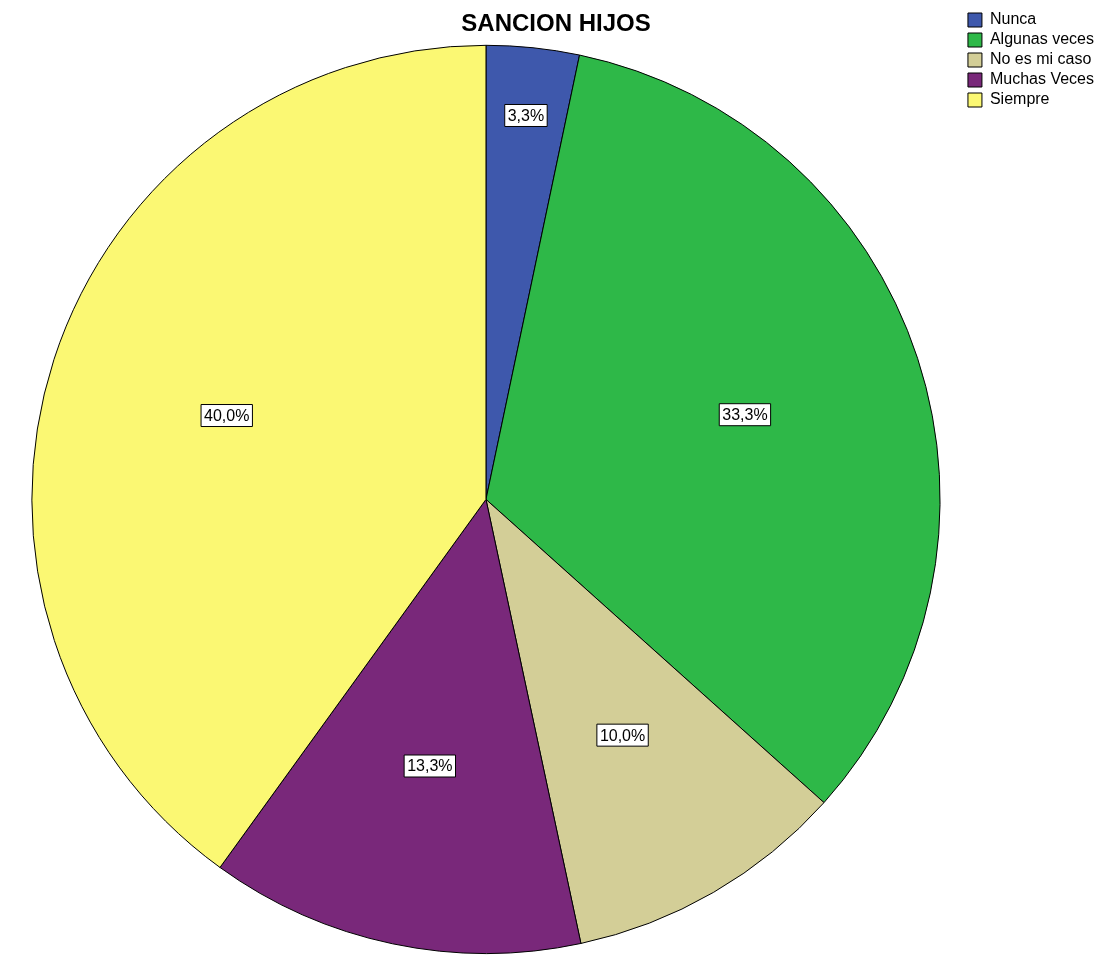  What do you see at coordinates (1019, 99) in the screenshot?
I see `legend-label: Siempre` at bounding box center [1019, 99].